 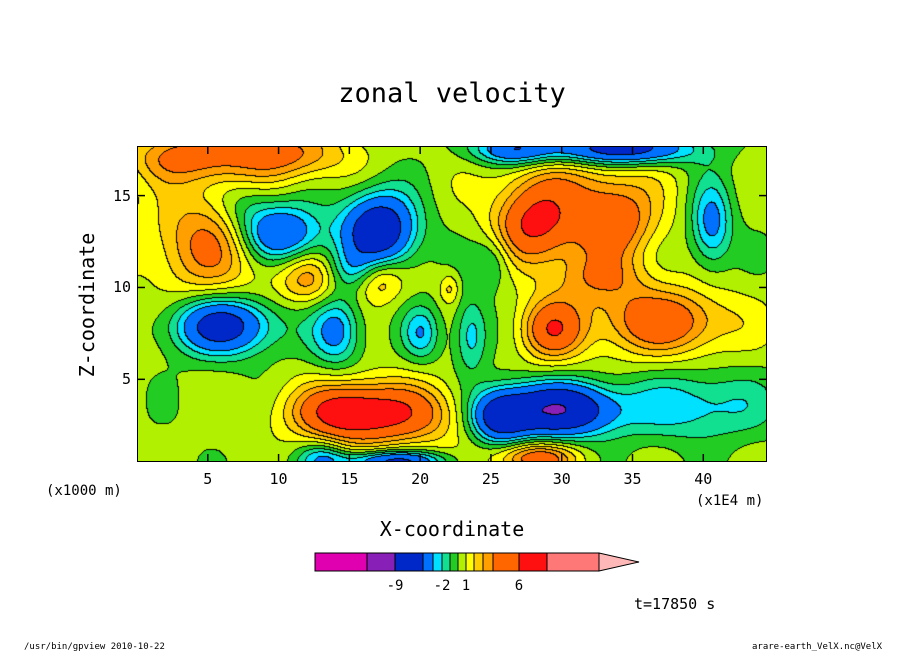 What do you see at coordinates (442, 586) in the screenshot?
I see `colorbar-tick-label: -2` at bounding box center [442, 586].